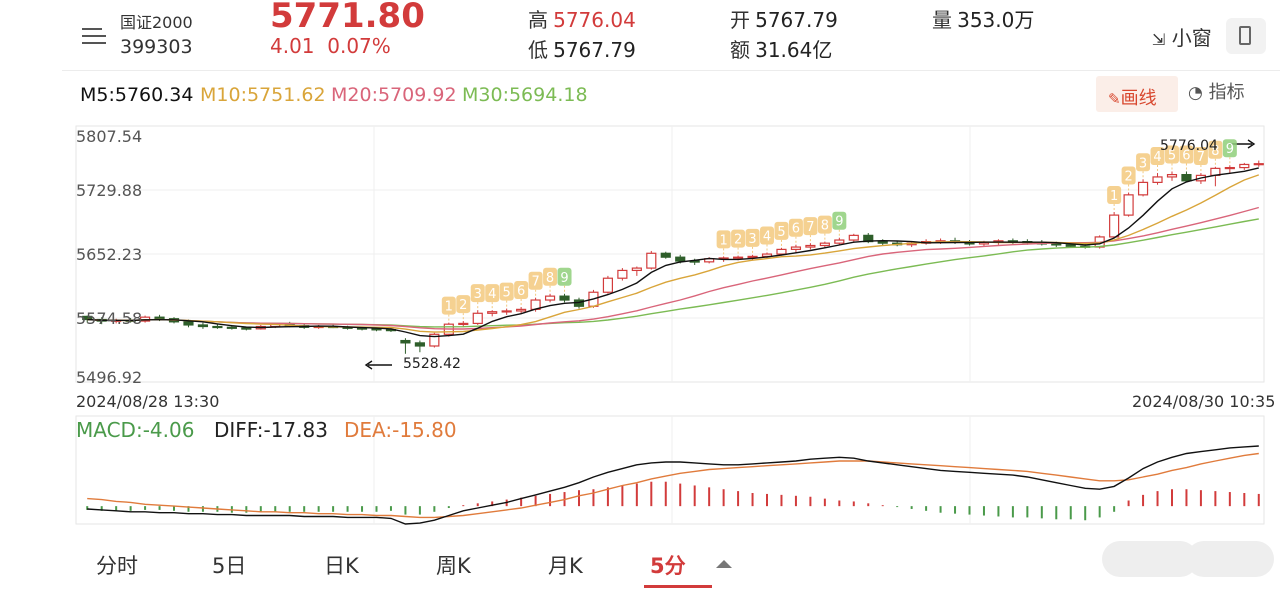 The height and width of the screenshot is (589, 1280). I want to click on shrink-arrow-icon: ⇲, so click(1159, 39).